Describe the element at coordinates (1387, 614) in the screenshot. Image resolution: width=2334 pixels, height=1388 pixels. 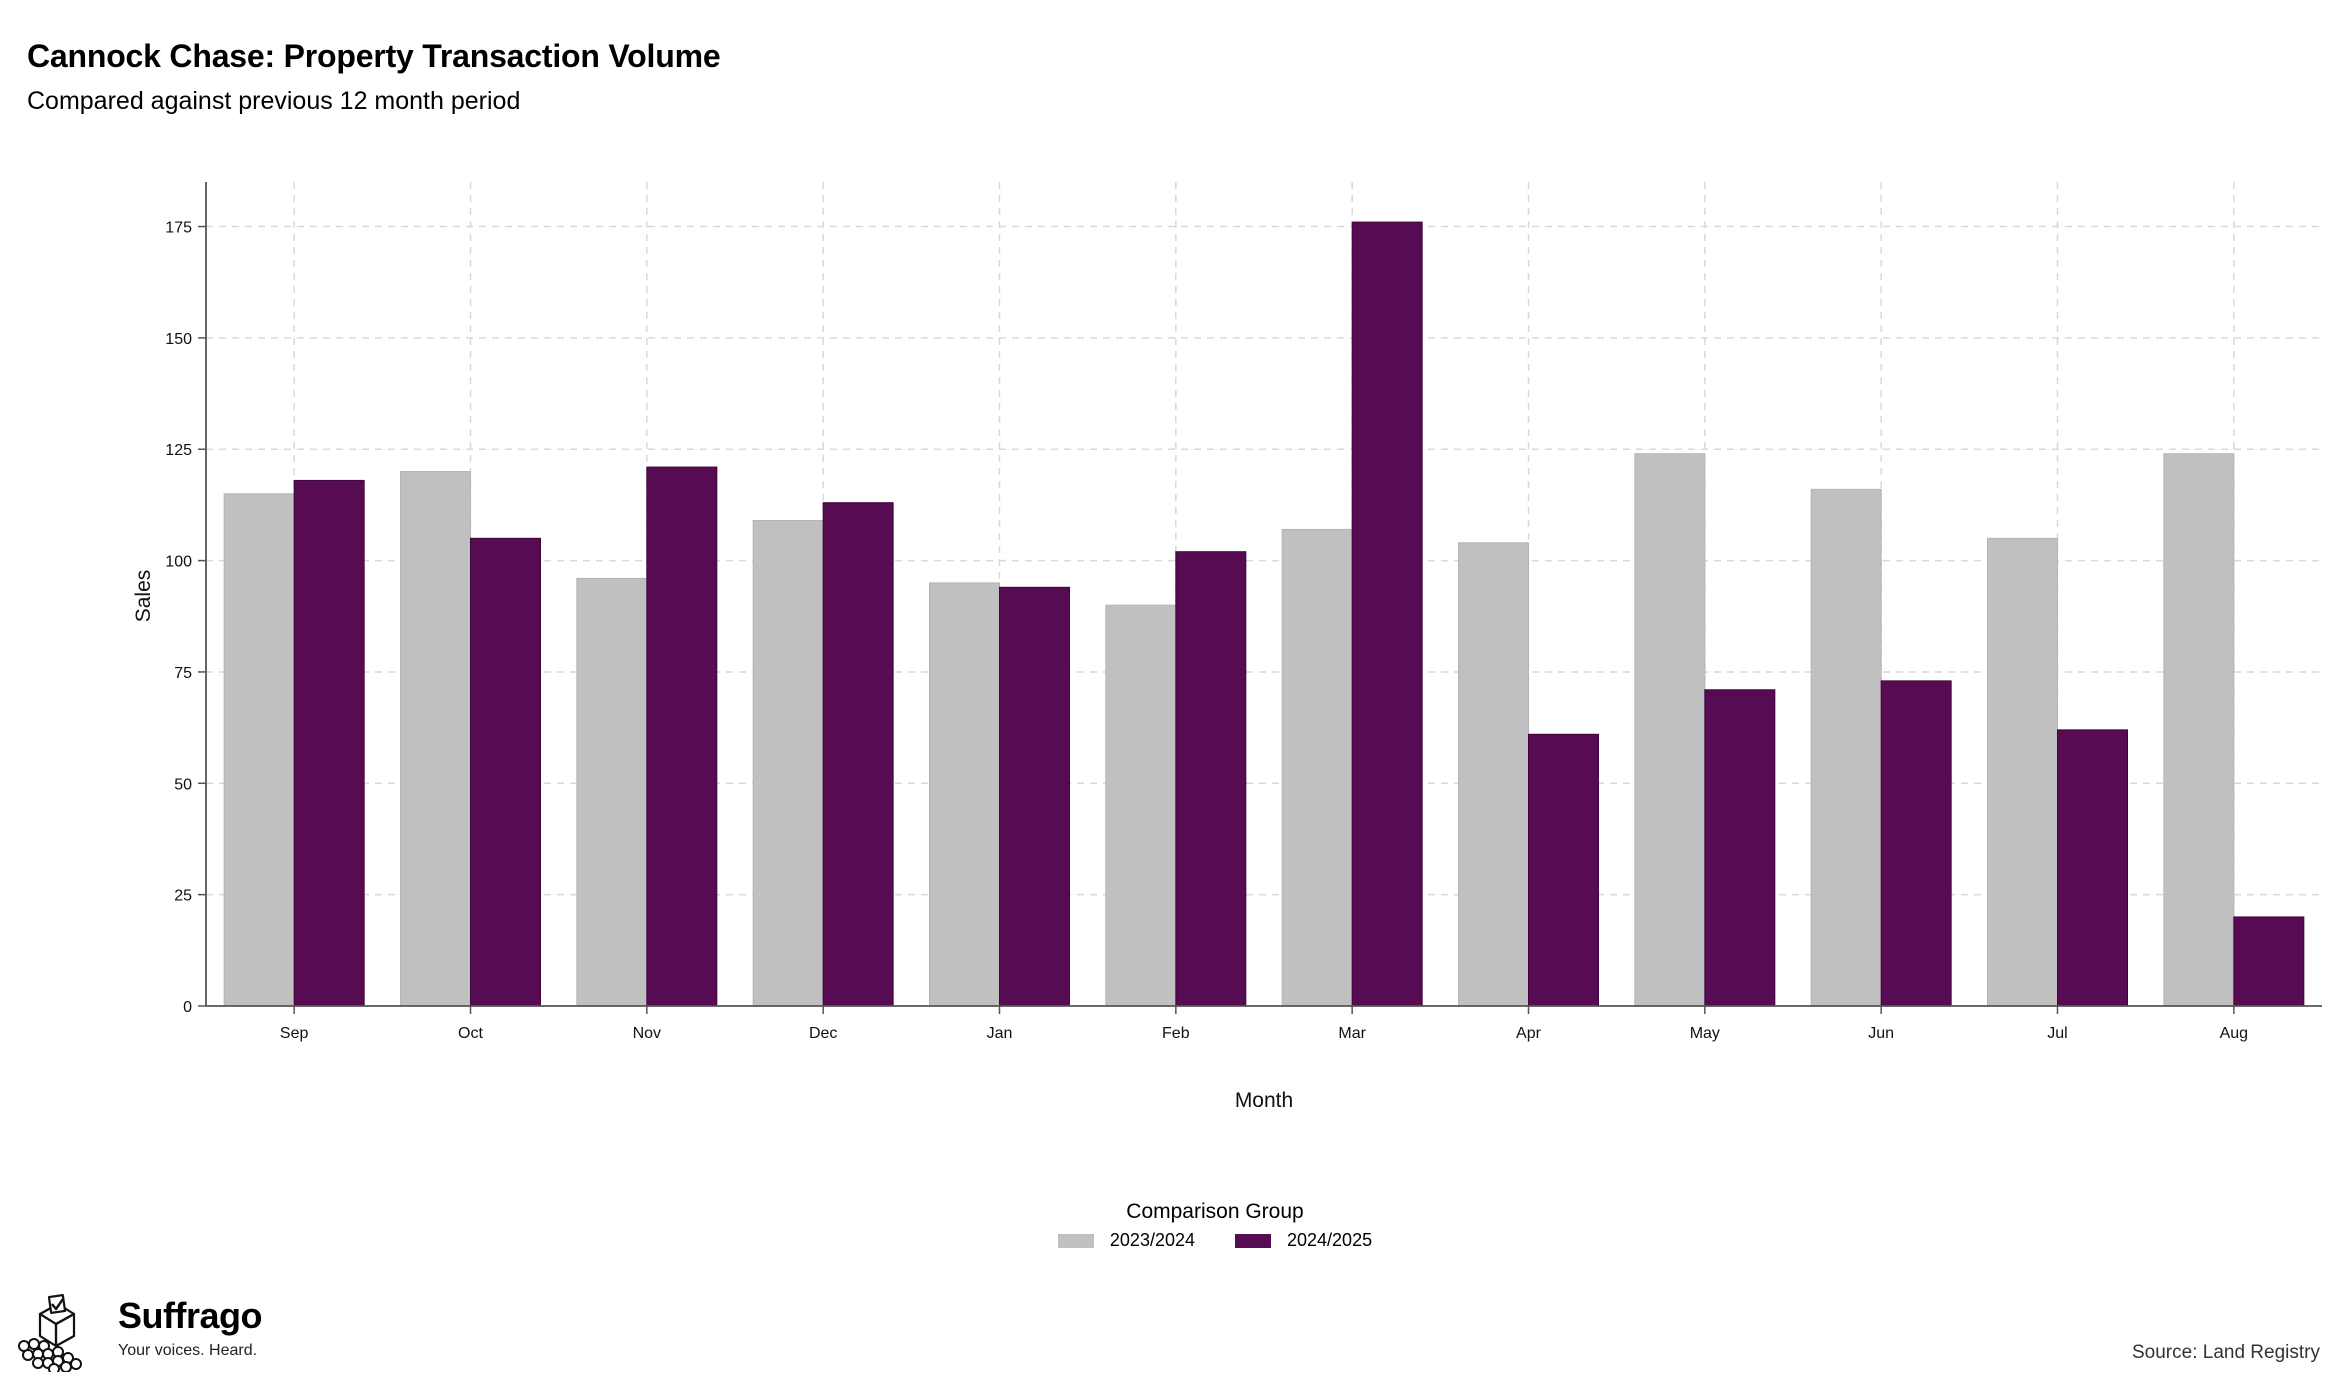
I see `bar-2024-2025-mar` at that location.